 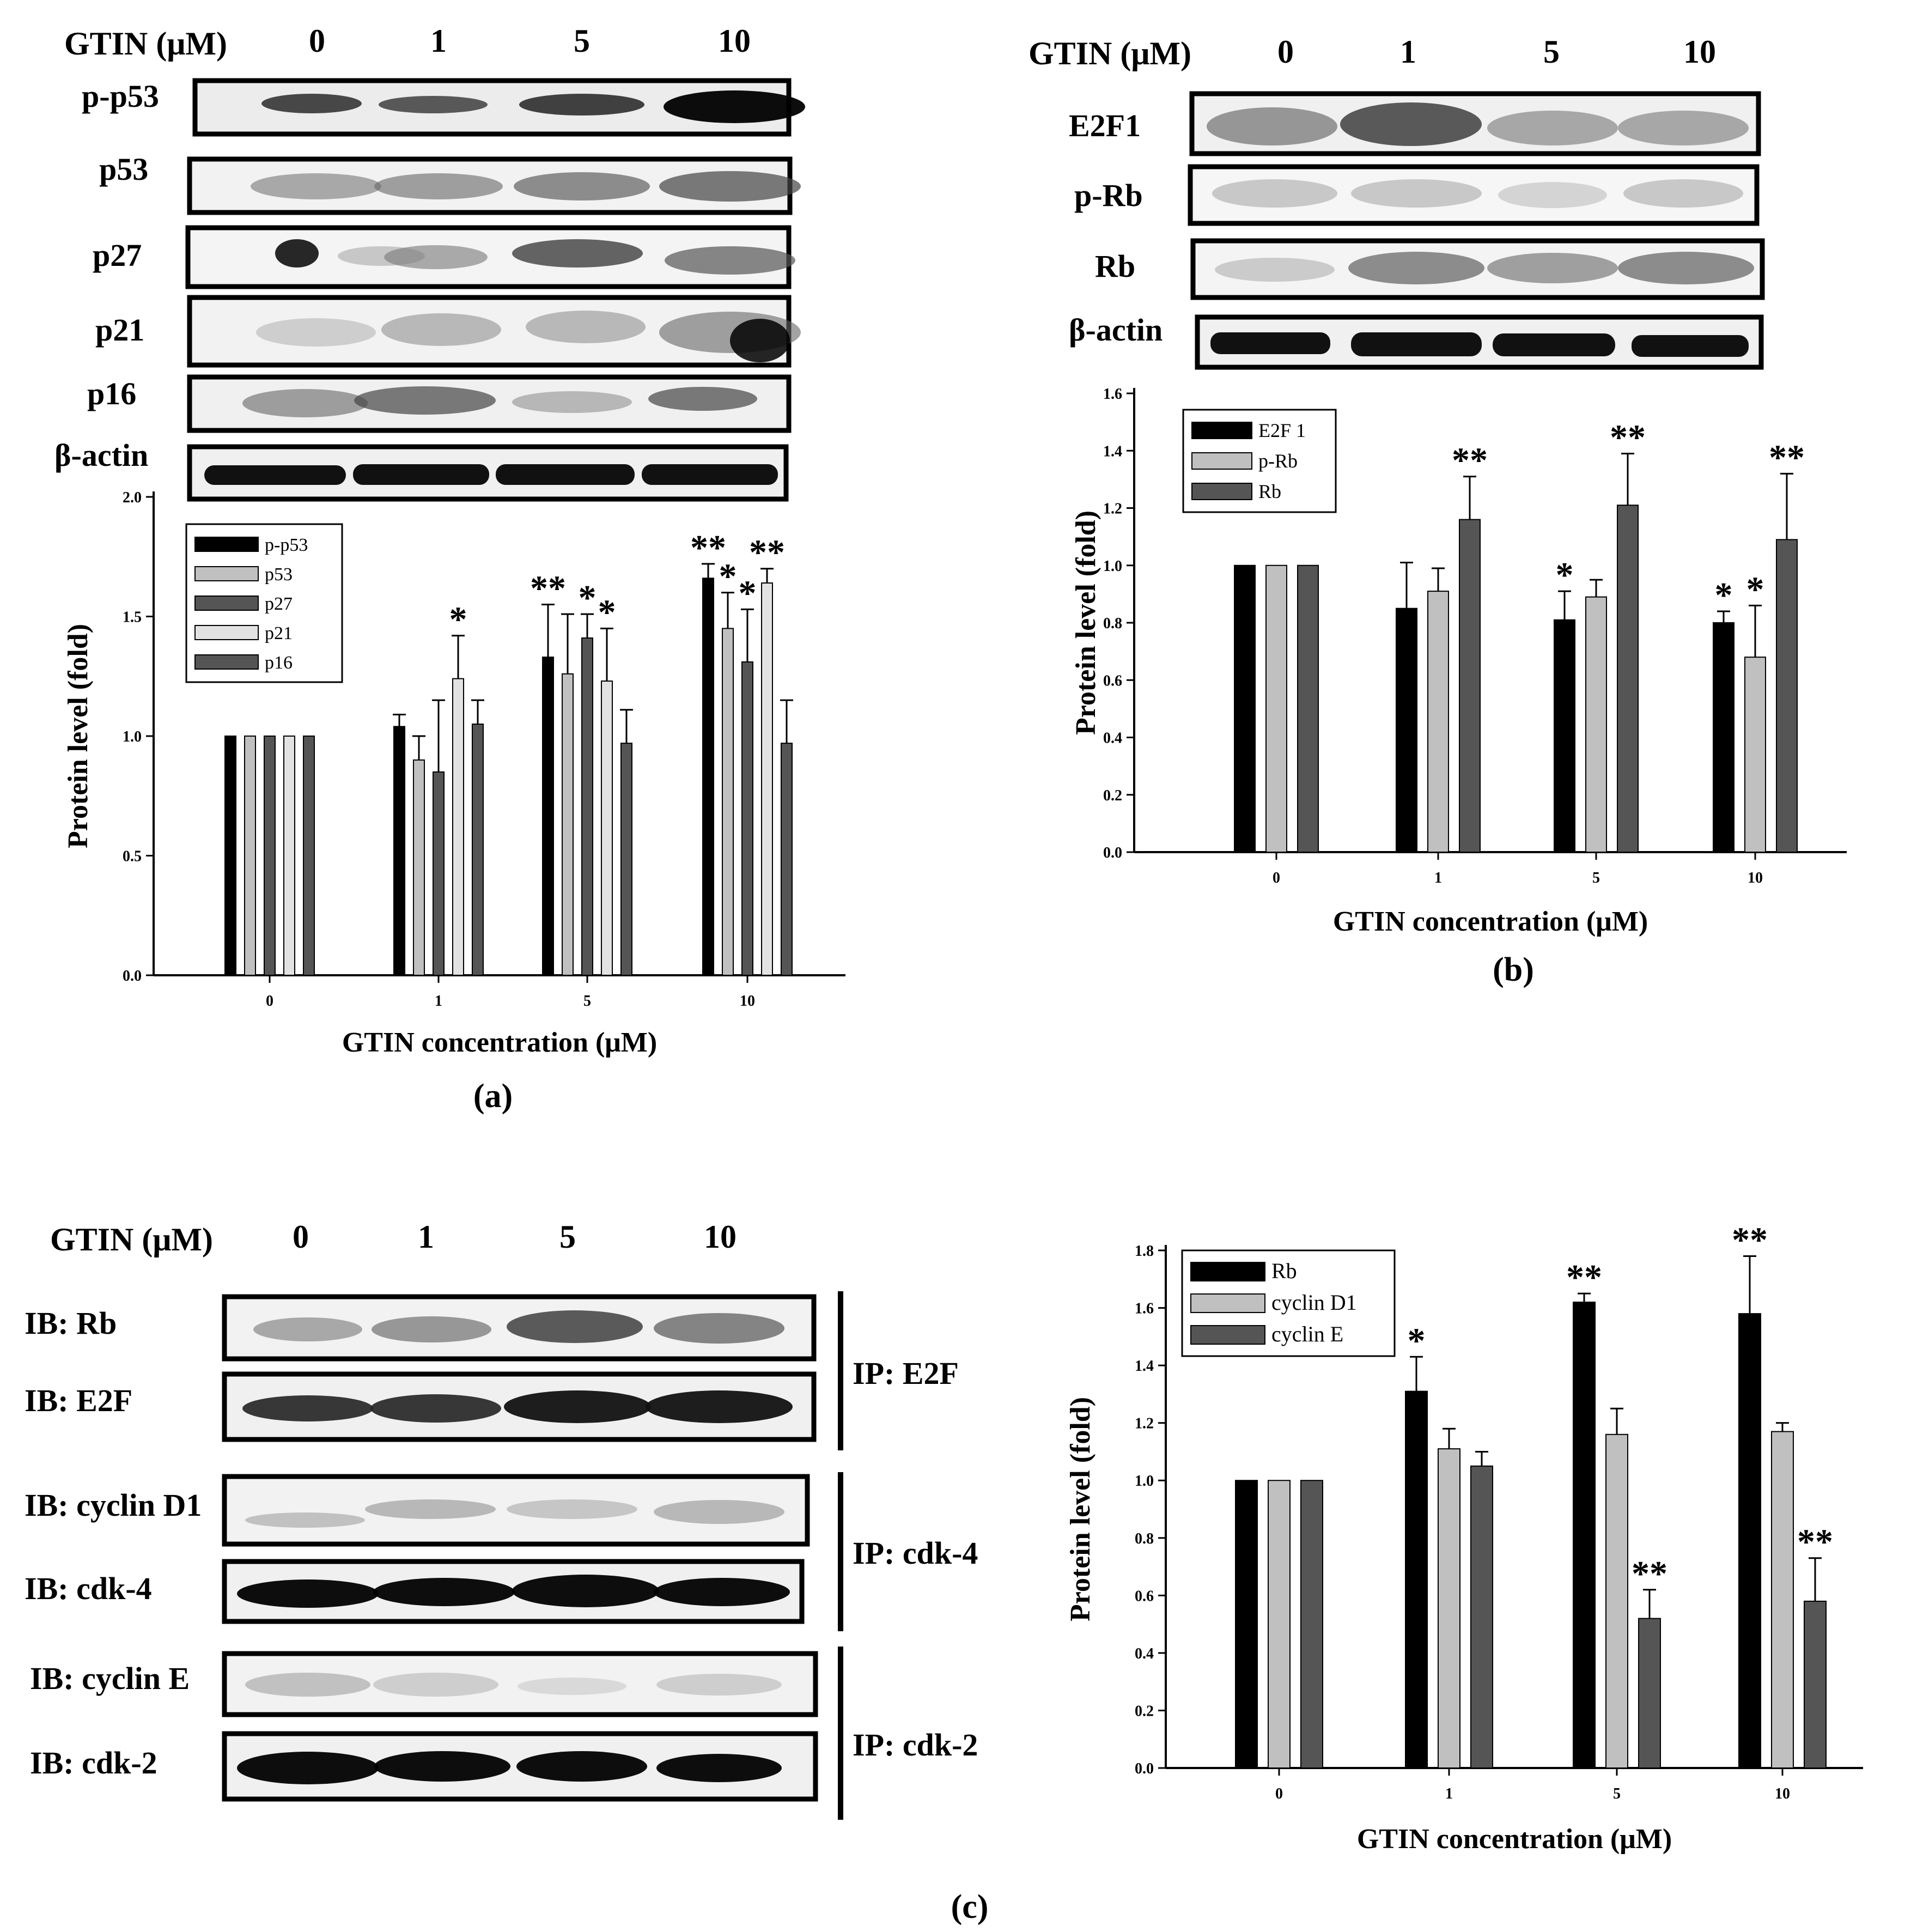 I want to click on b-y-tick-label: 1.2, so click(x=1112, y=509).